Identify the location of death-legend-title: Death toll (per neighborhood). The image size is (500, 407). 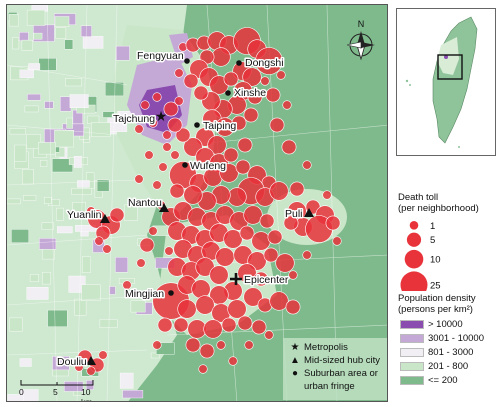
(449, 203).